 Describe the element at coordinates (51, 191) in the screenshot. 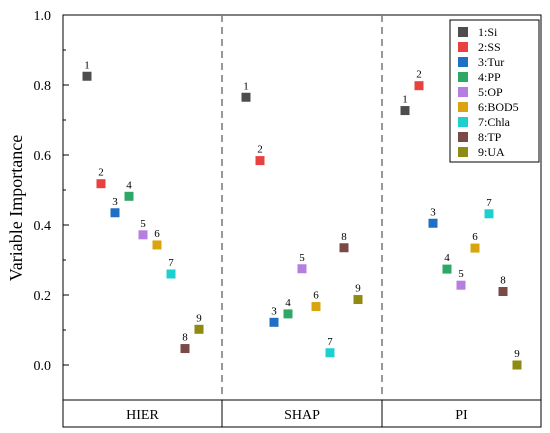

I see `y-axis: 0.0 0.2 0.4 0.6 0.8 1.0` at that location.